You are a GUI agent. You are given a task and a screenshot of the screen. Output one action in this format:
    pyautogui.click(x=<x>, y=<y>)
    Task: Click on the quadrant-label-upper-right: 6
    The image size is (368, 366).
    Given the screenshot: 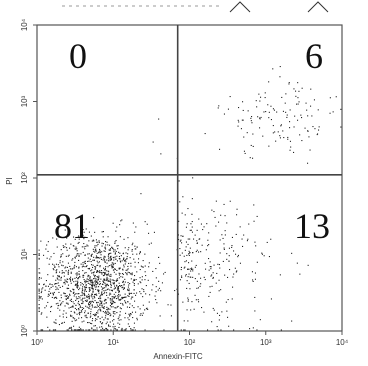 What is the action you would take?
    pyautogui.click(x=314, y=56)
    